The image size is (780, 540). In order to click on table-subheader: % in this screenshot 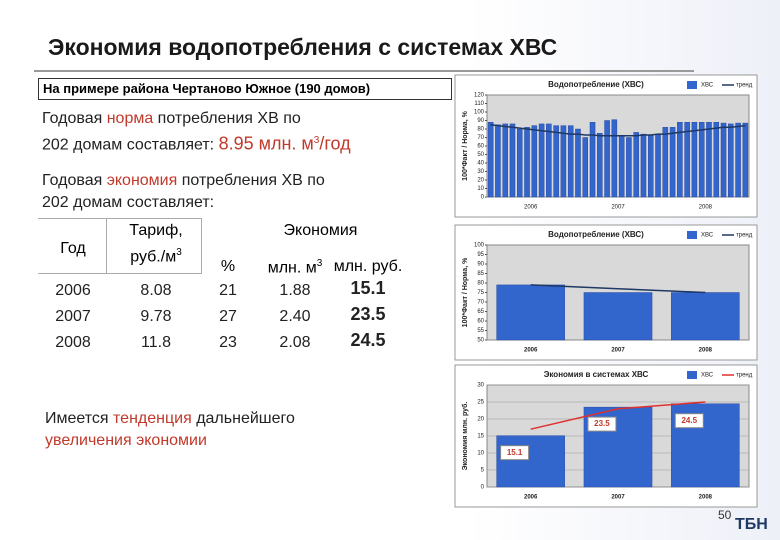, I will do `click(228, 267)`.